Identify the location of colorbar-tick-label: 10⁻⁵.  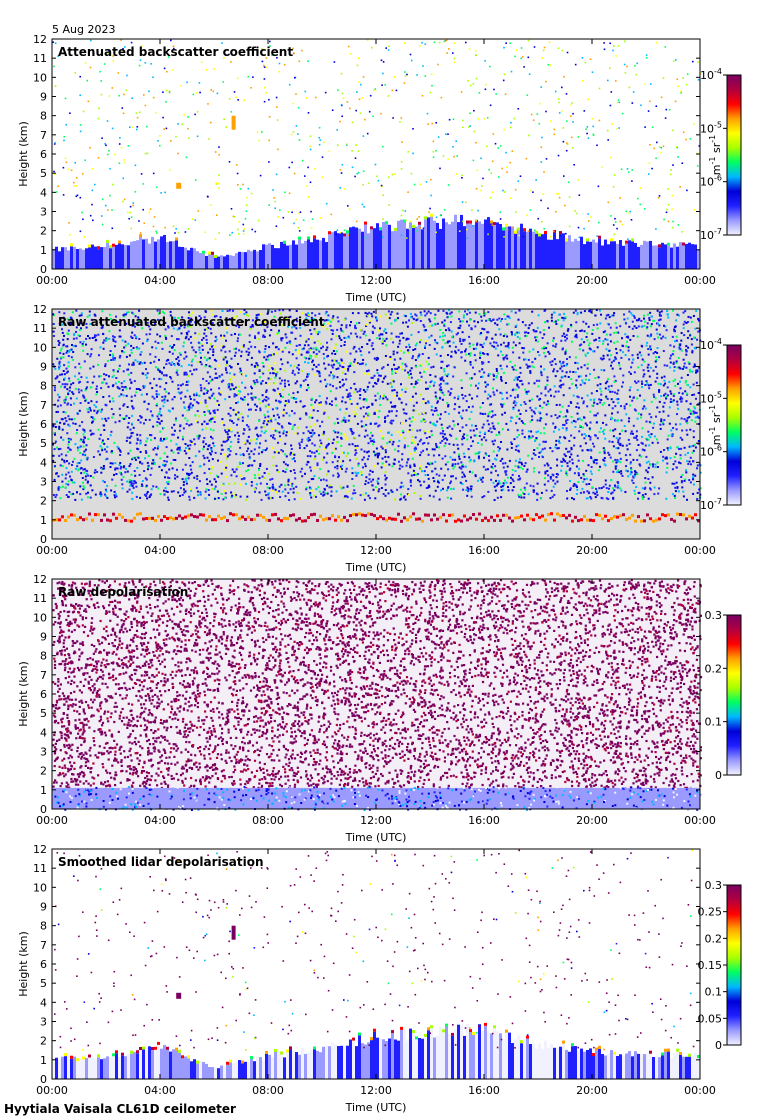
(711, 397).